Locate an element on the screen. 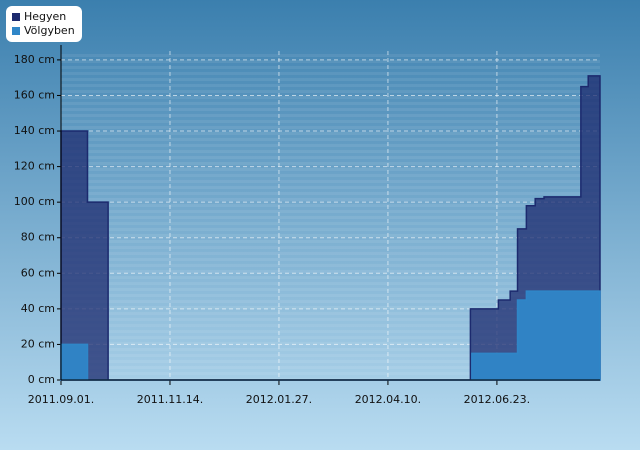  y-tick-label: 140 cm is located at coordinates (34, 130).